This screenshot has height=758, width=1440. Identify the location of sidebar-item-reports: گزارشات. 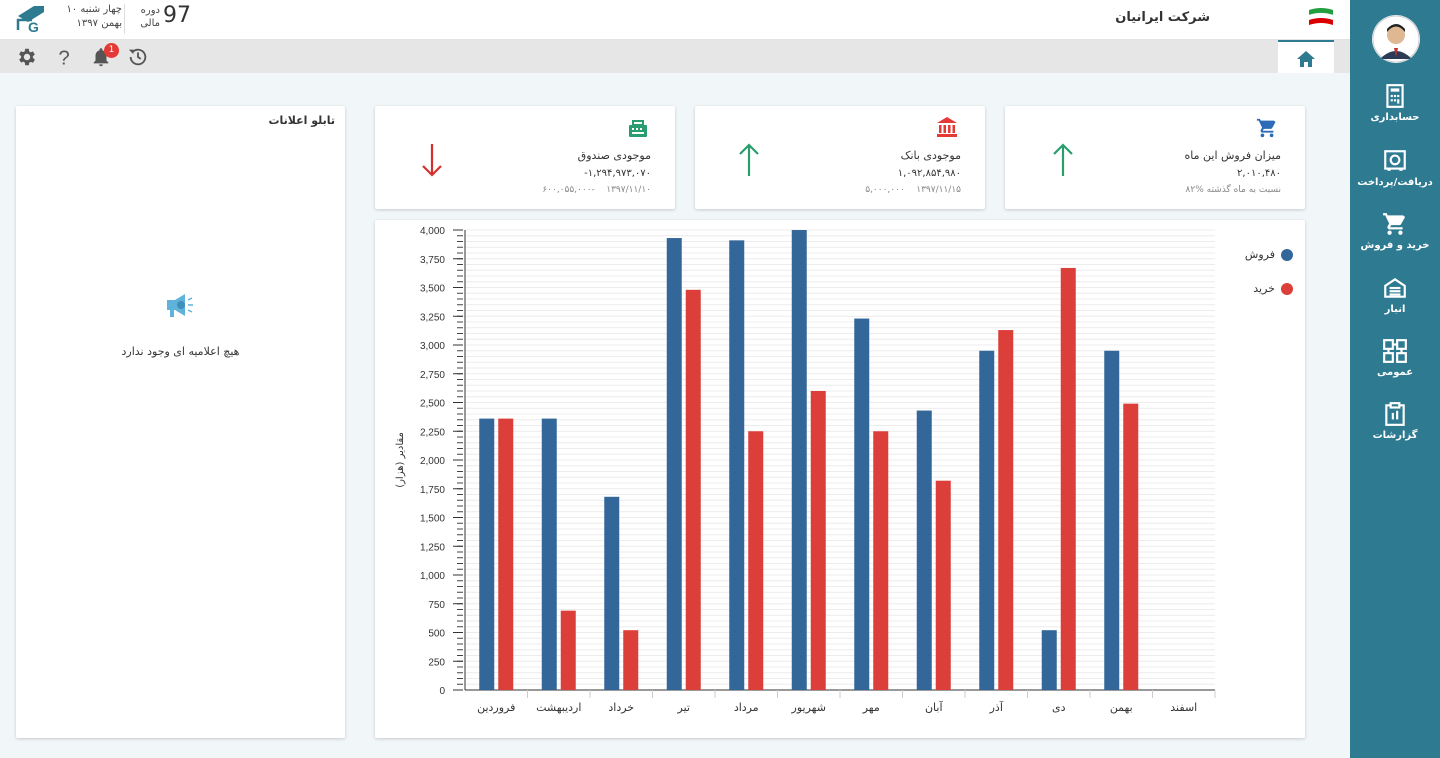
(1395, 429).